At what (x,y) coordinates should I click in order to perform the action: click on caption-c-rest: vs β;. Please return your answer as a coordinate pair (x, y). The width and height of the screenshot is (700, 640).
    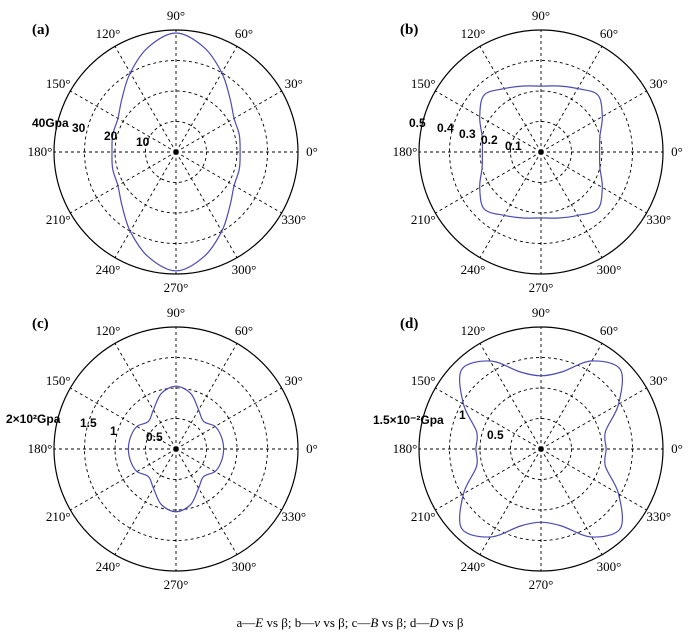
    Looking at the image, I should click on (392, 622).